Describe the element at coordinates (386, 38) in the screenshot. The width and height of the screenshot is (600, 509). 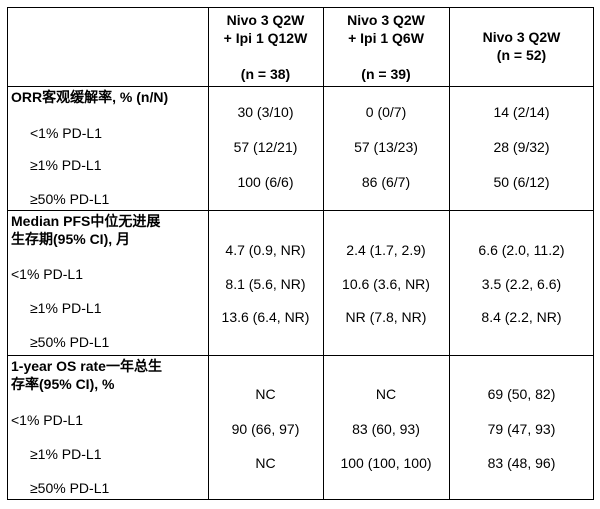
I see `column-header-2-line2: + Ipi 1 Q6W` at that location.